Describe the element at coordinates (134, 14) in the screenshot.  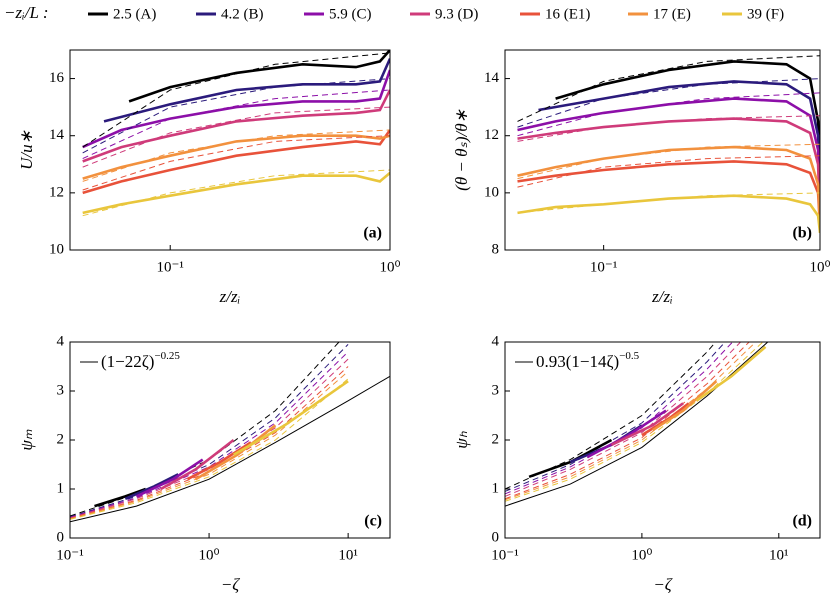
I see `legend-label: 2.5 (A)` at that location.